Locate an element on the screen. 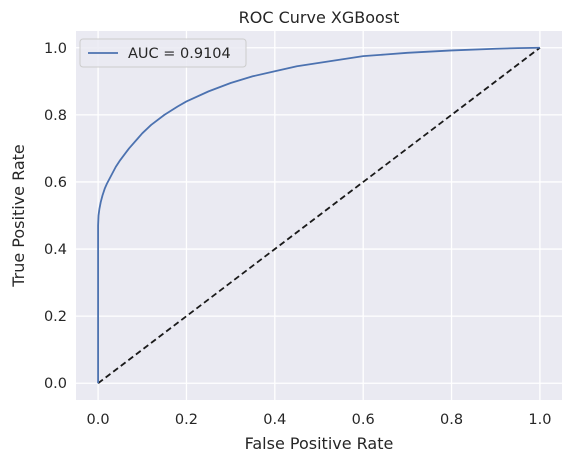 Image resolution: width=577 pixels, height=463 pixels. y-tick-label: 0.4 is located at coordinates (55, 250).